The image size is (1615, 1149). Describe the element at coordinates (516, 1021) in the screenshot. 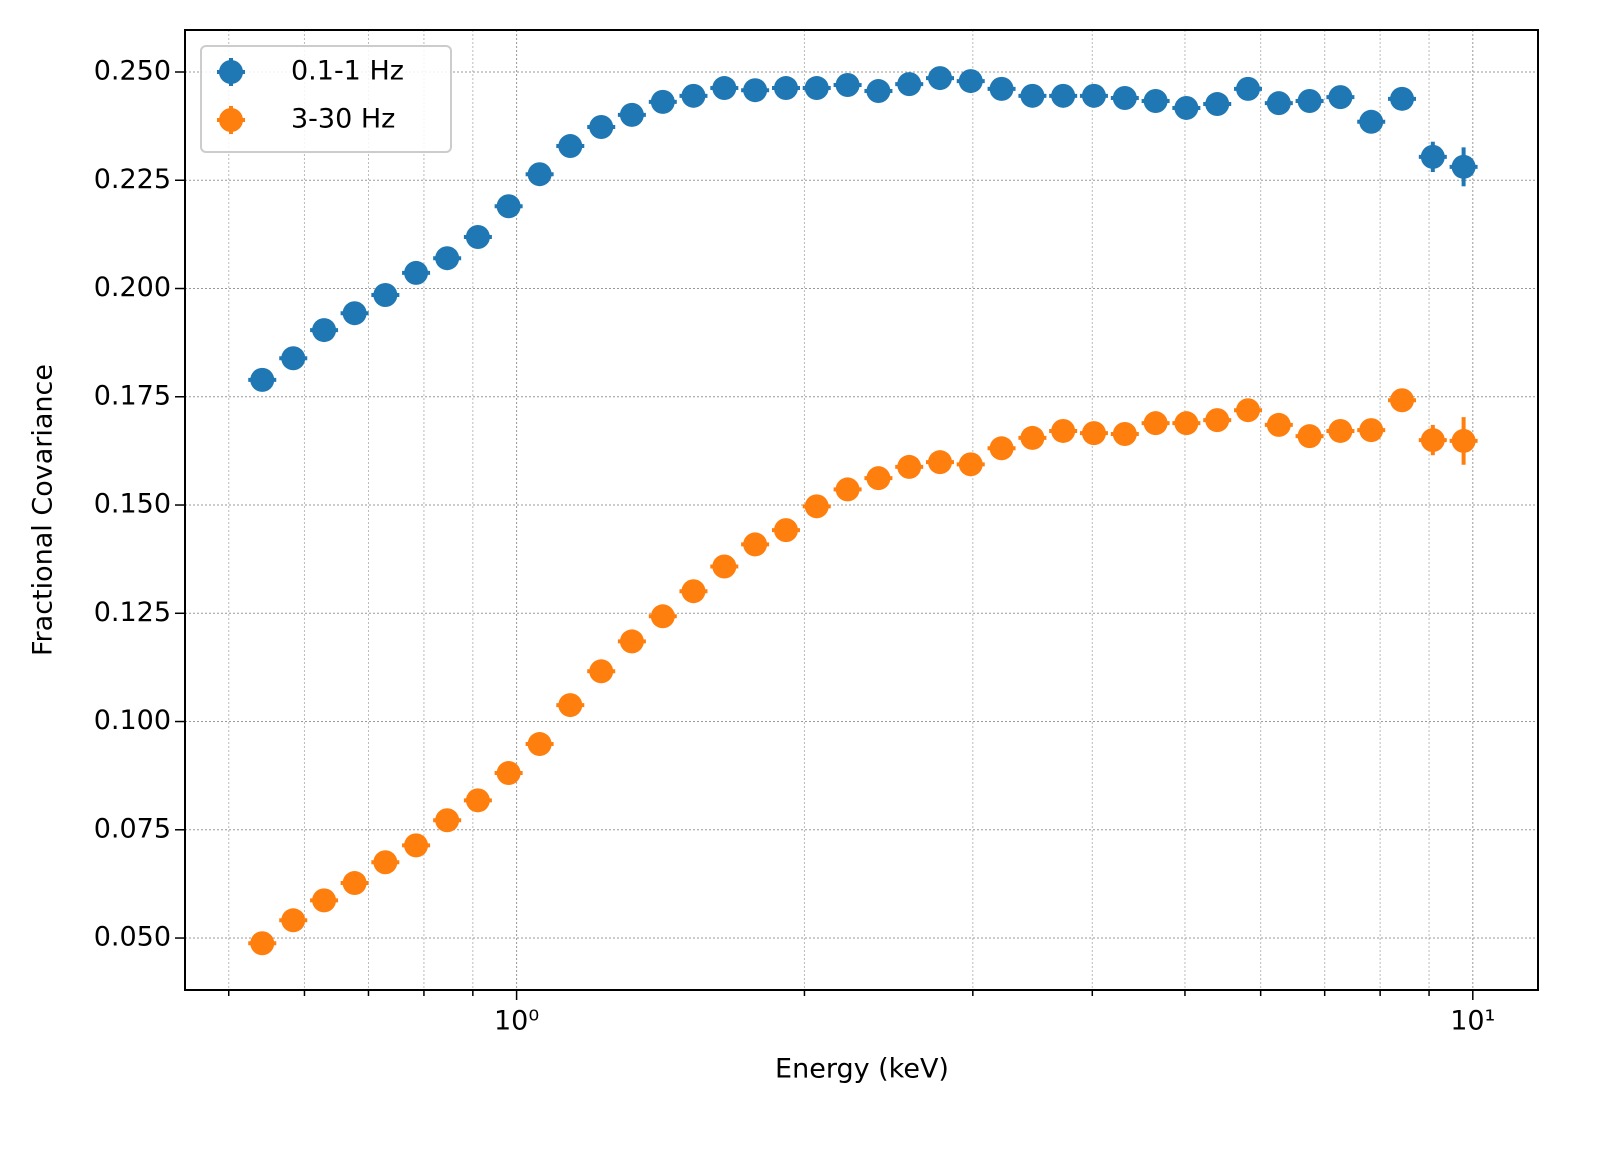

I see `x-tick-label: 10⁰` at that location.